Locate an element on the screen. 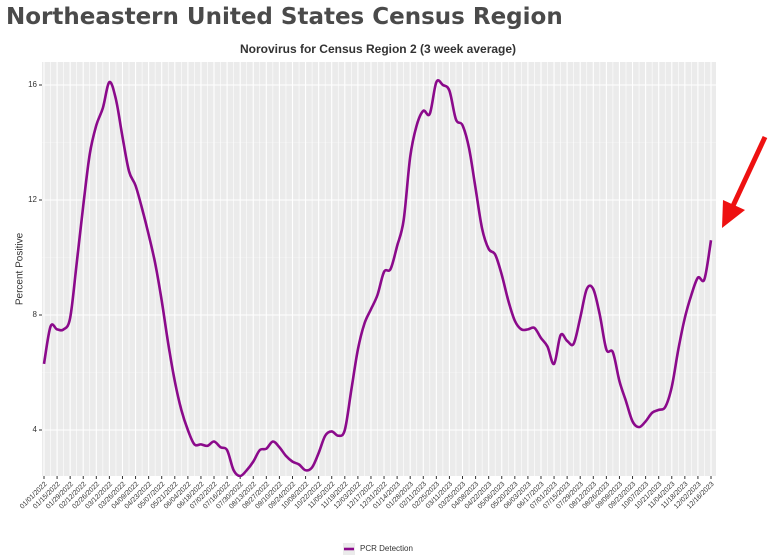  y-tick-label: 4 is located at coordinates (35, 429).